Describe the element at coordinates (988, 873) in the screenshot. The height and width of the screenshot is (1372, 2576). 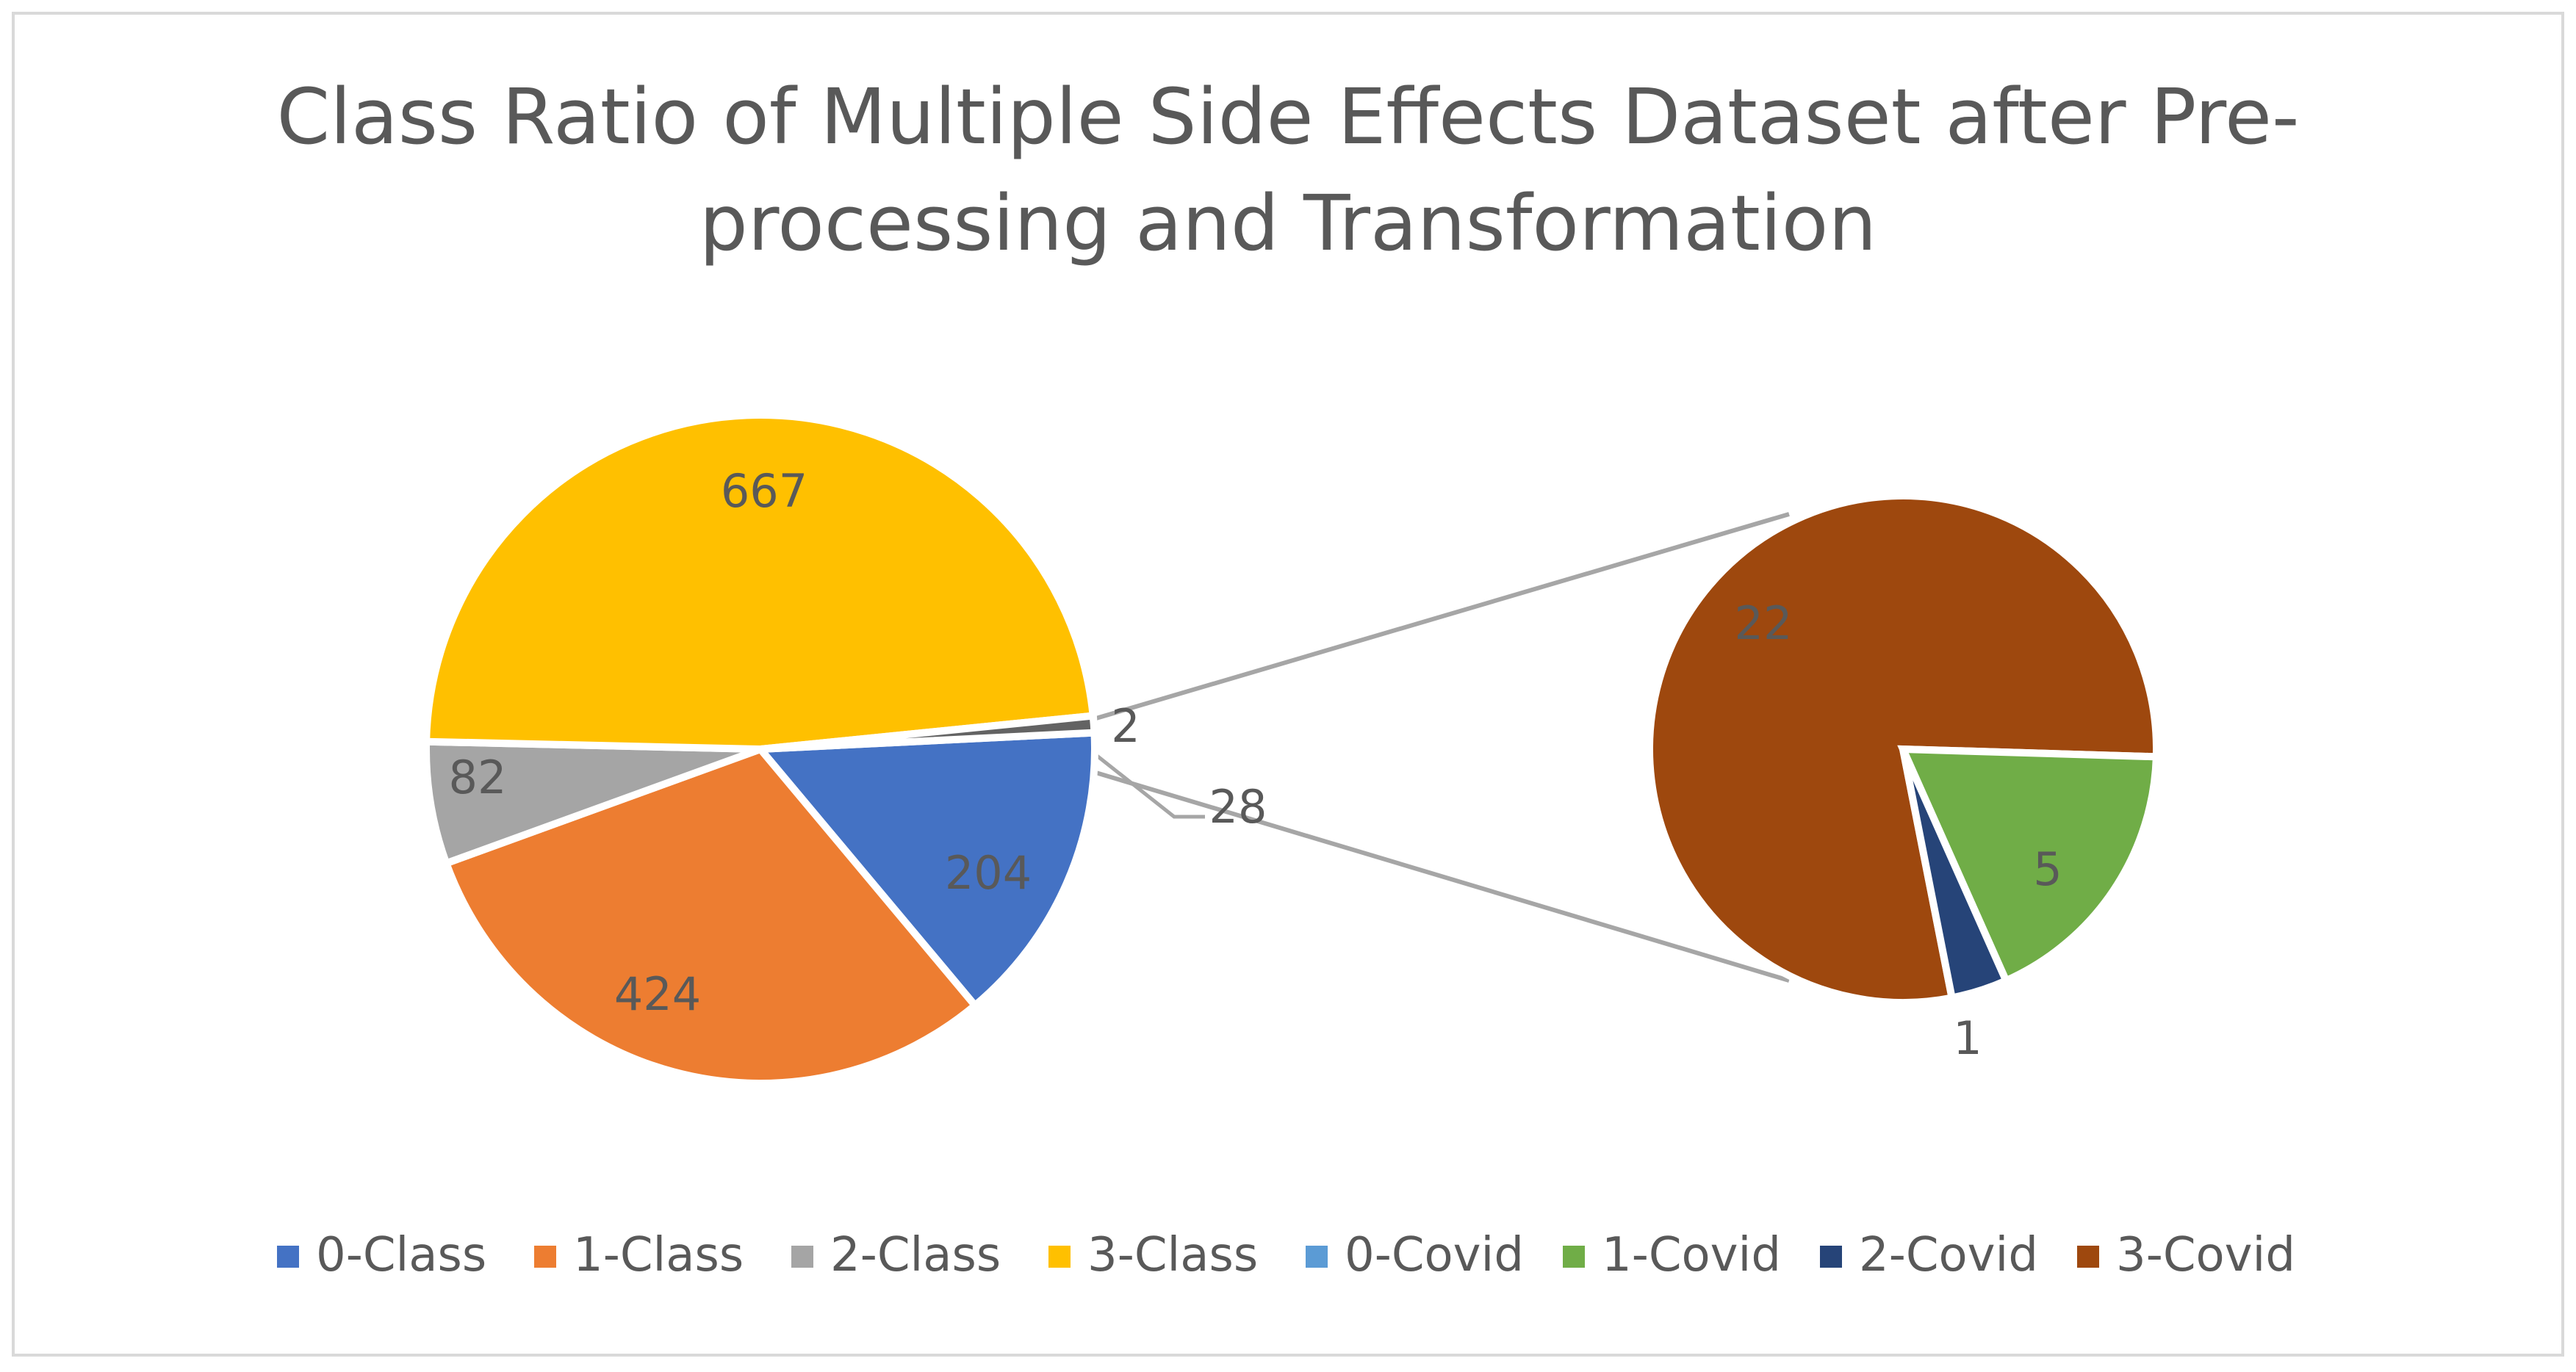
I see `label-0-class: 204` at that location.